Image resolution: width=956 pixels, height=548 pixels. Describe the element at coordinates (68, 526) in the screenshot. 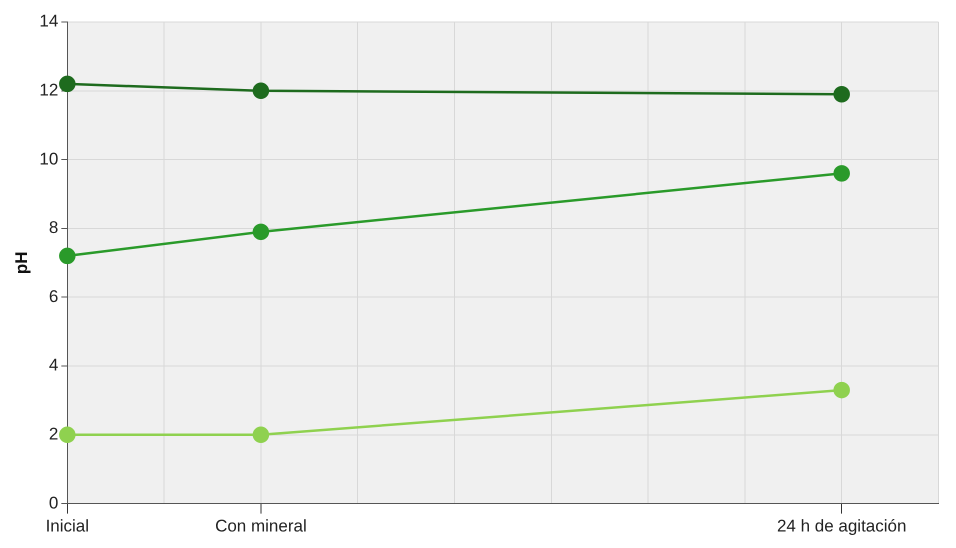

I see `x-tick-label: Inicial` at that location.